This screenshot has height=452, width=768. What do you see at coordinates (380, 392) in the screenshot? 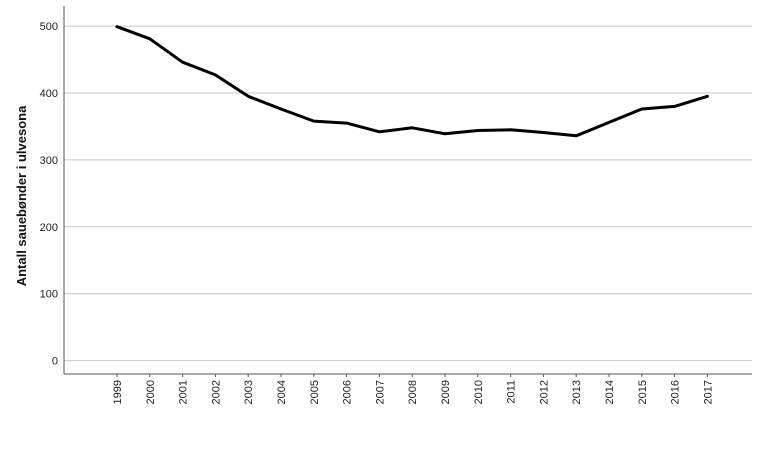
I see `x-tick-label: 2007` at bounding box center [380, 392].